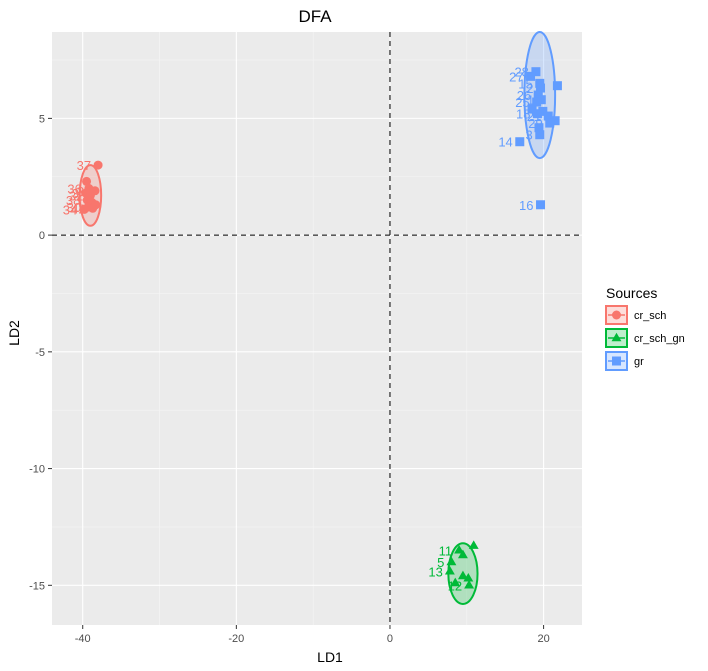 This screenshot has width=708, height=671. I want to click on legend-title: Sources, so click(631, 293).